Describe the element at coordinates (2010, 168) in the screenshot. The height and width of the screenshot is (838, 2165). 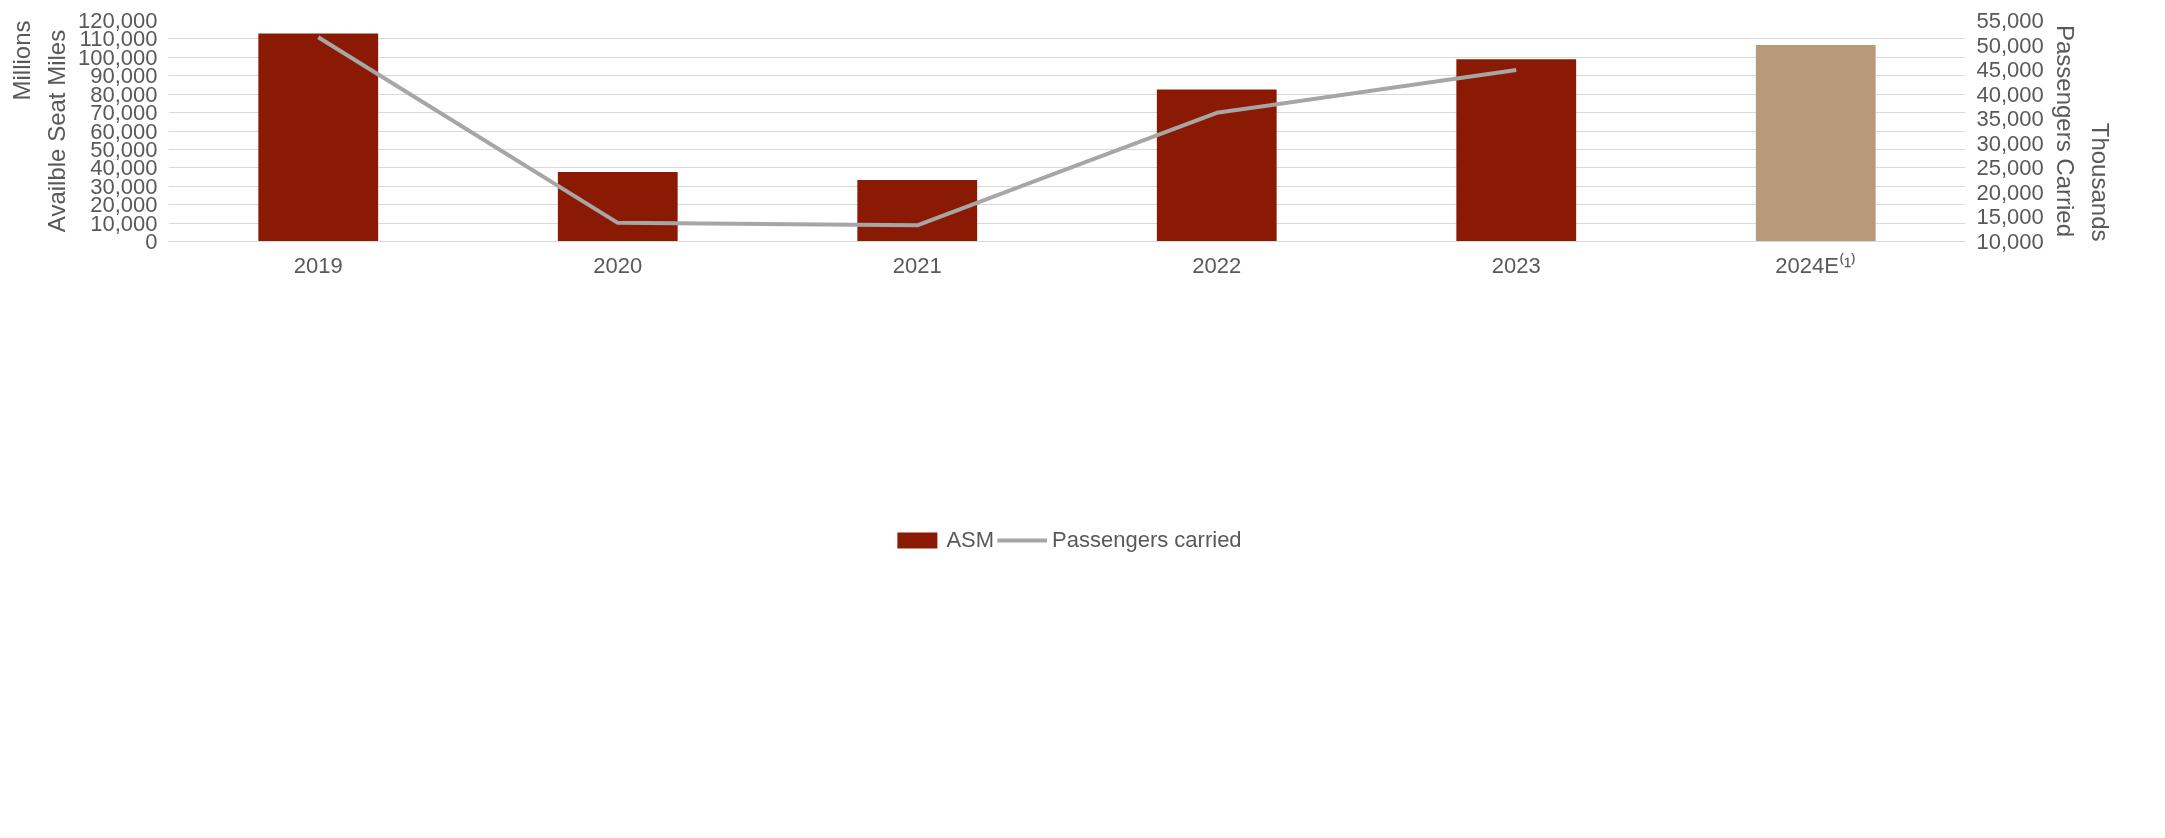
I see `y2-tick-label: 25,000` at that location.